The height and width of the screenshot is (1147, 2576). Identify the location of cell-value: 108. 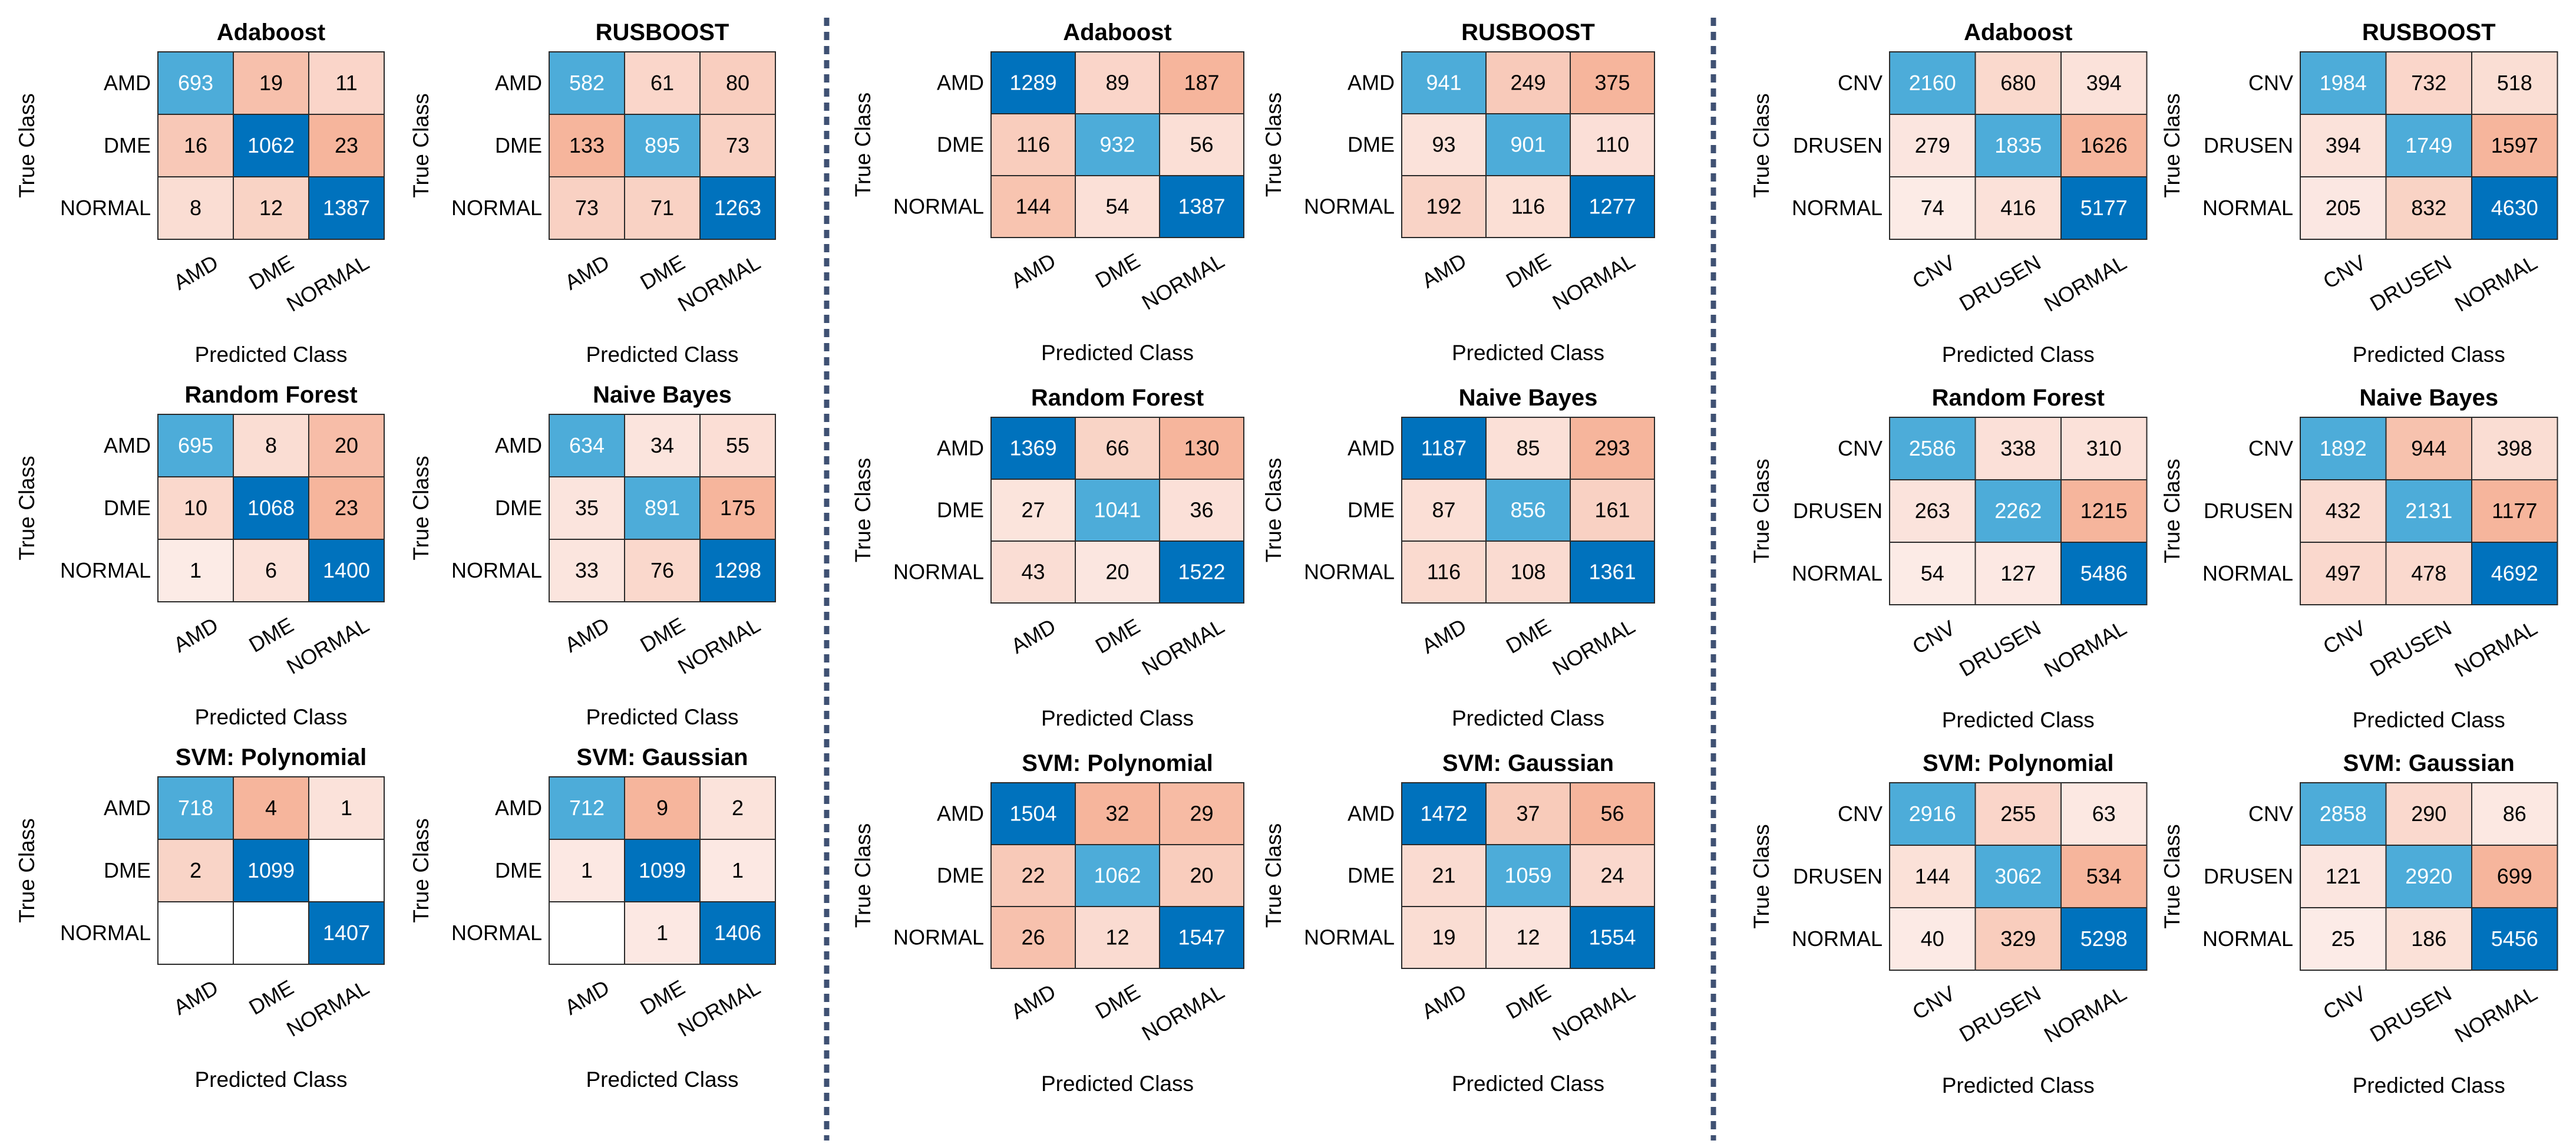
(1527, 572).